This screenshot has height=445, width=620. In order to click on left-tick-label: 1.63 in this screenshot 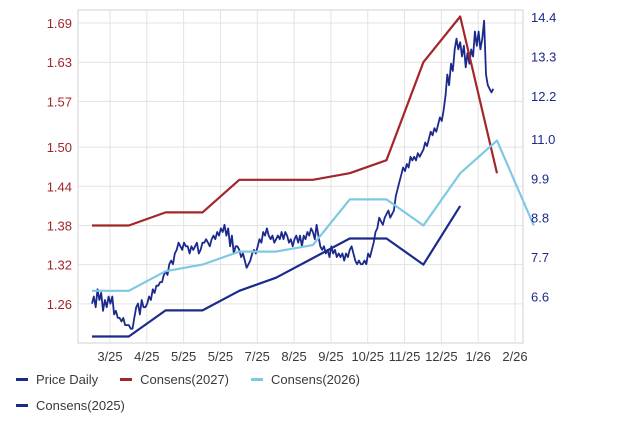, I will do `click(59, 62)`.